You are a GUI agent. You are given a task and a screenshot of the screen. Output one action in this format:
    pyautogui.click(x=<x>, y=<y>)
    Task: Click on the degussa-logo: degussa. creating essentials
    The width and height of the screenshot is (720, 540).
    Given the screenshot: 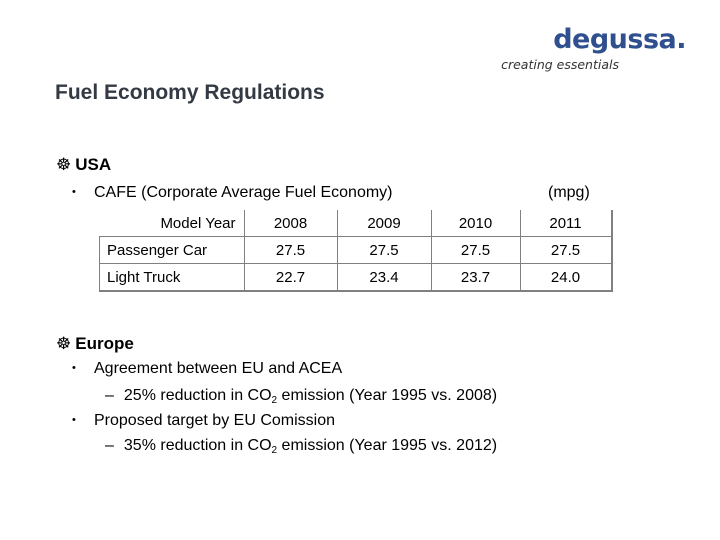 What is the action you would take?
    pyautogui.click(x=593, y=48)
    